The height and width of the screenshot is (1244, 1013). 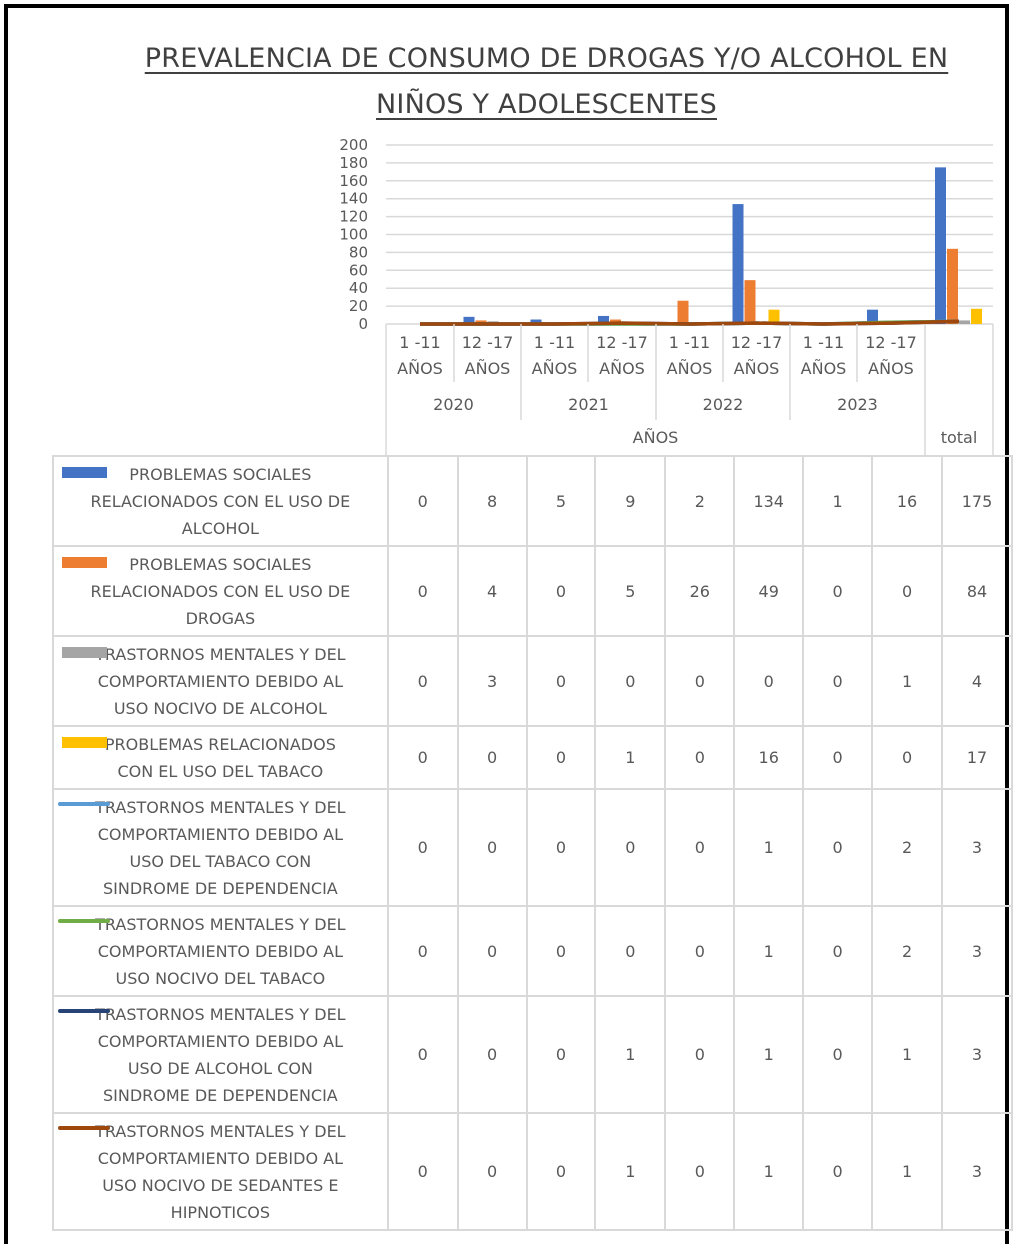 I want to click on y-tick-label-80: 80, so click(x=358, y=252).